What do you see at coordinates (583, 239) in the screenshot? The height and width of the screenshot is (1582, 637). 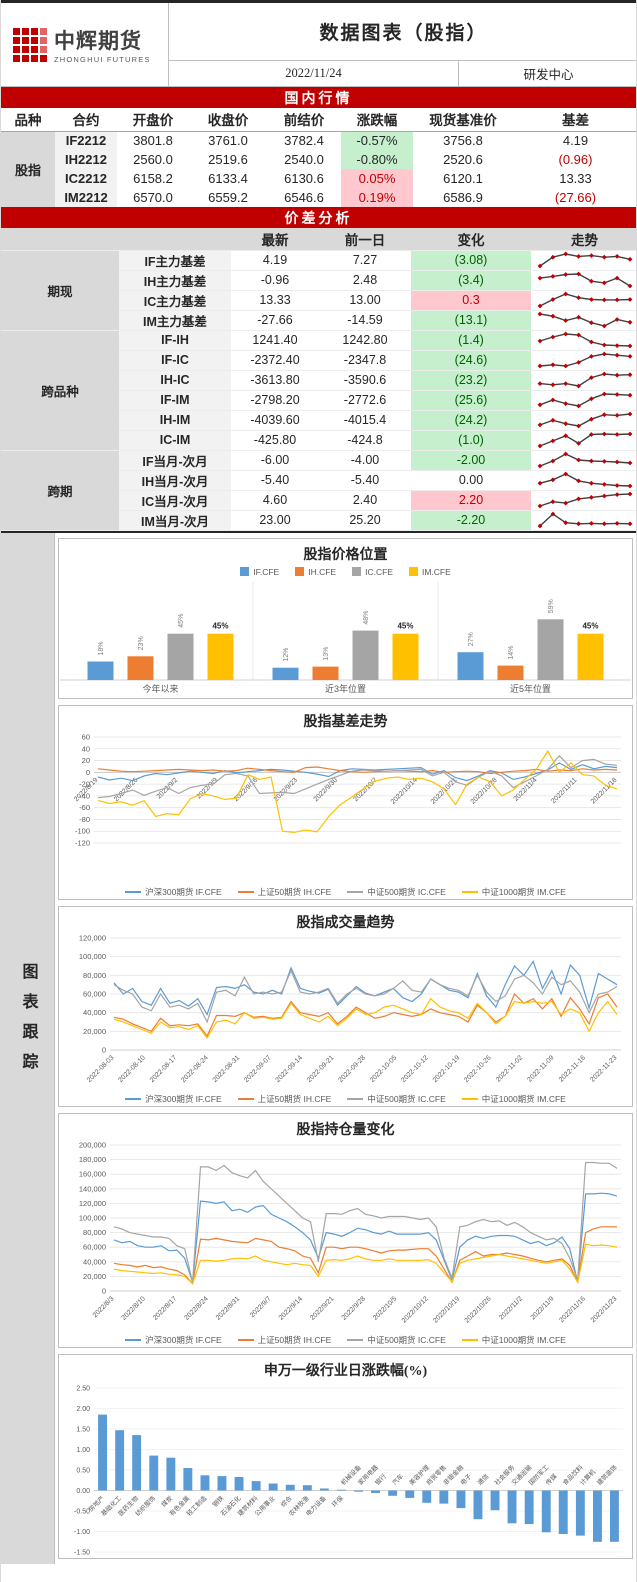 I see `column-header: 走势` at bounding box center [583, 239].